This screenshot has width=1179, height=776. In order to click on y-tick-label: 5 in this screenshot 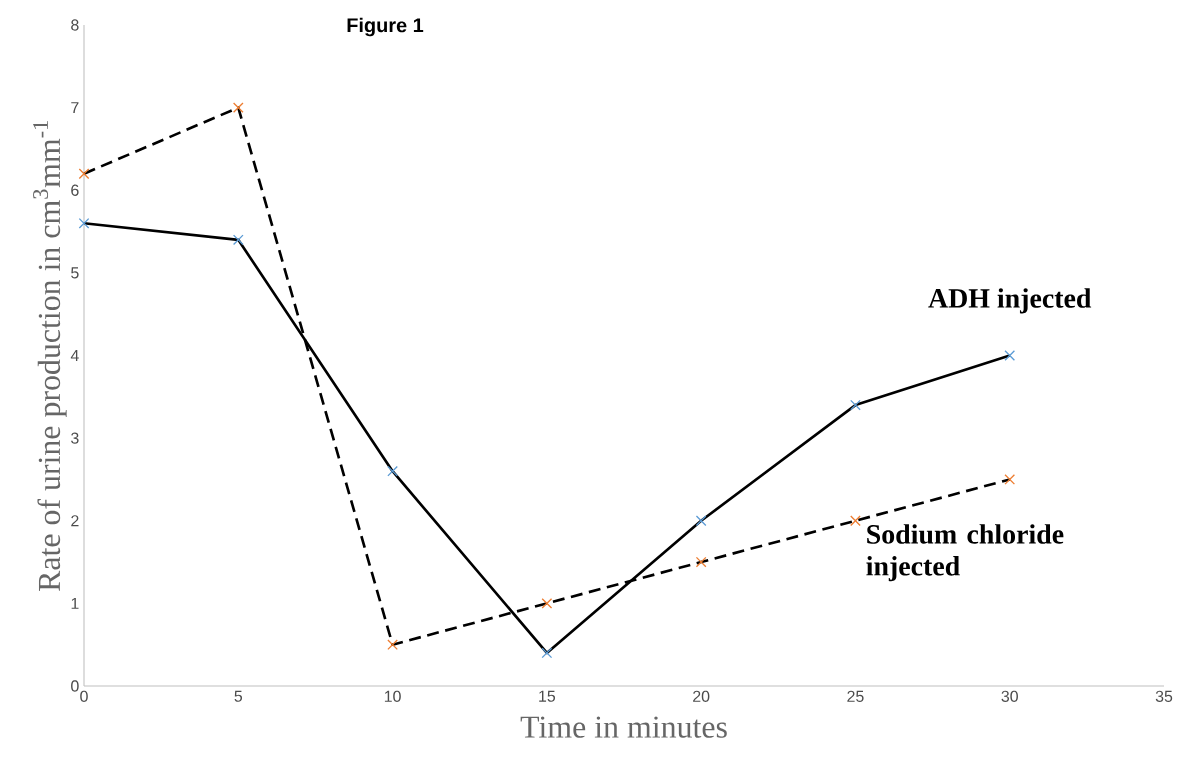, I will do `click(75, 273)`.